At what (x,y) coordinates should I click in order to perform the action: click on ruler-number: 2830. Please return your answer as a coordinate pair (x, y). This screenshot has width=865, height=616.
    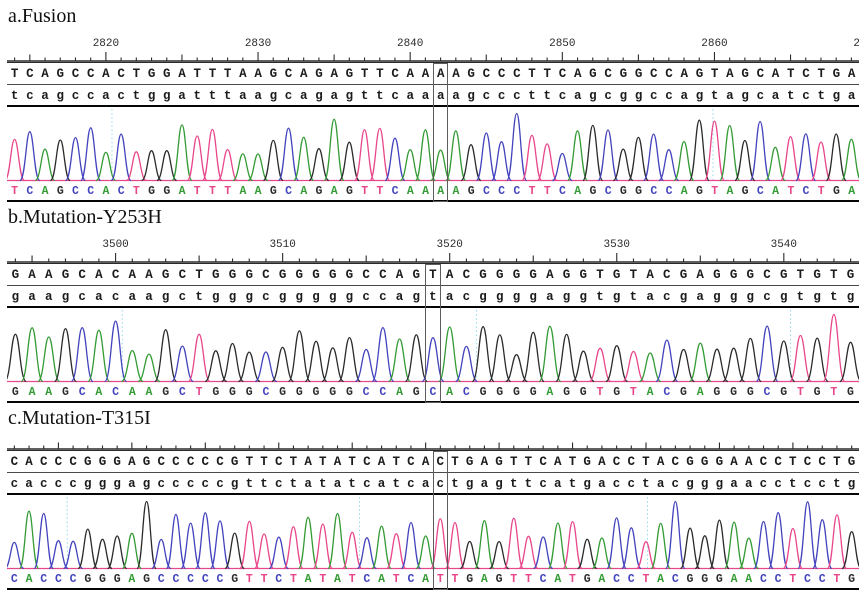
    Looking at the image, I should click on (258, 44).